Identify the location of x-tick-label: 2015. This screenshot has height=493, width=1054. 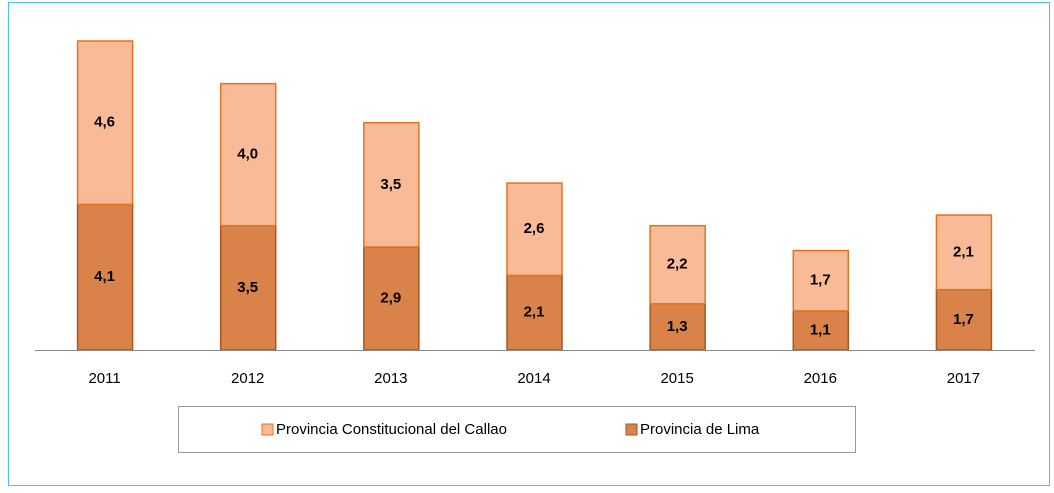
(676, 378).